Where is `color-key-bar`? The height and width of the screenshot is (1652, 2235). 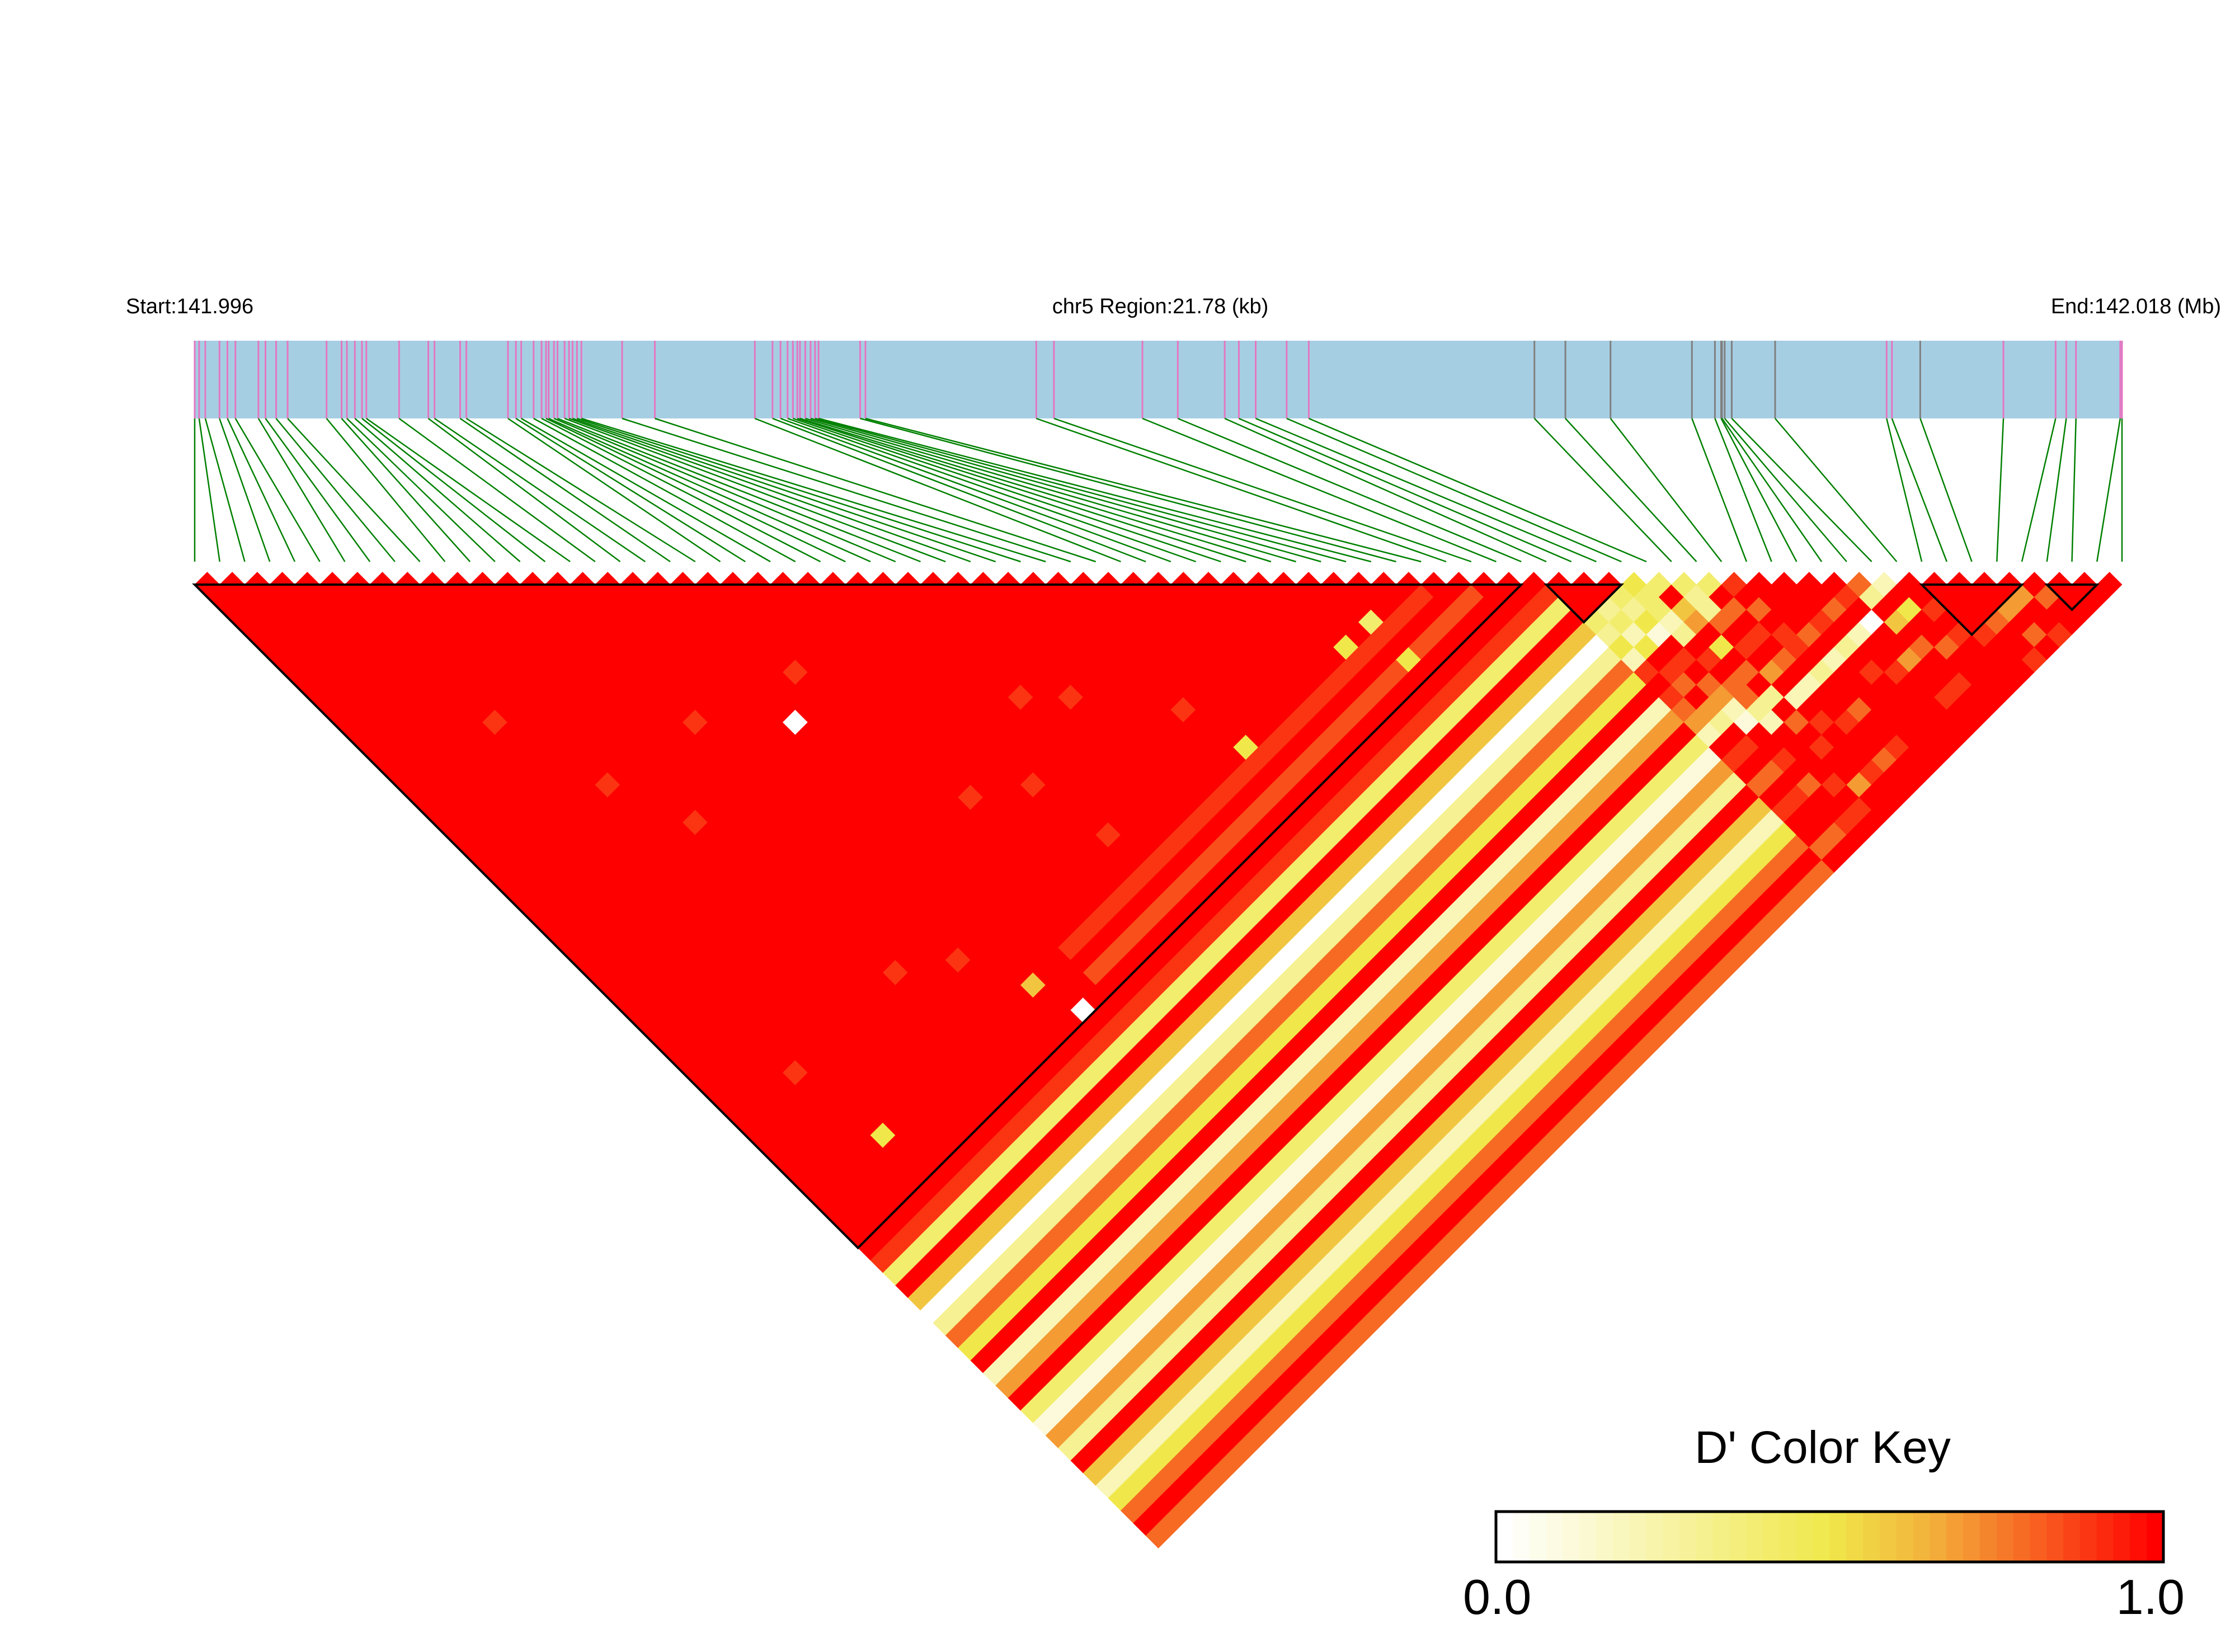
color-key-bar is located at coordinates (1830, 1537).